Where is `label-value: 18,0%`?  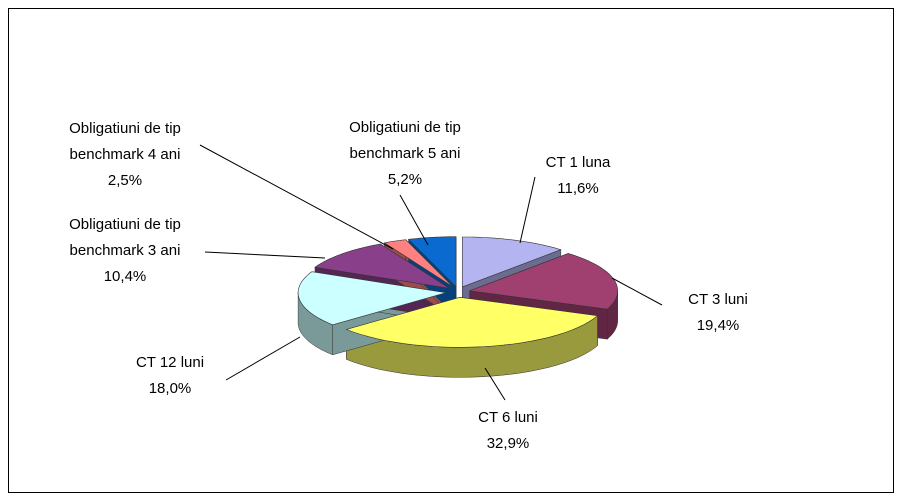 label-value: 18,0% is located at coordinates (170, 388).